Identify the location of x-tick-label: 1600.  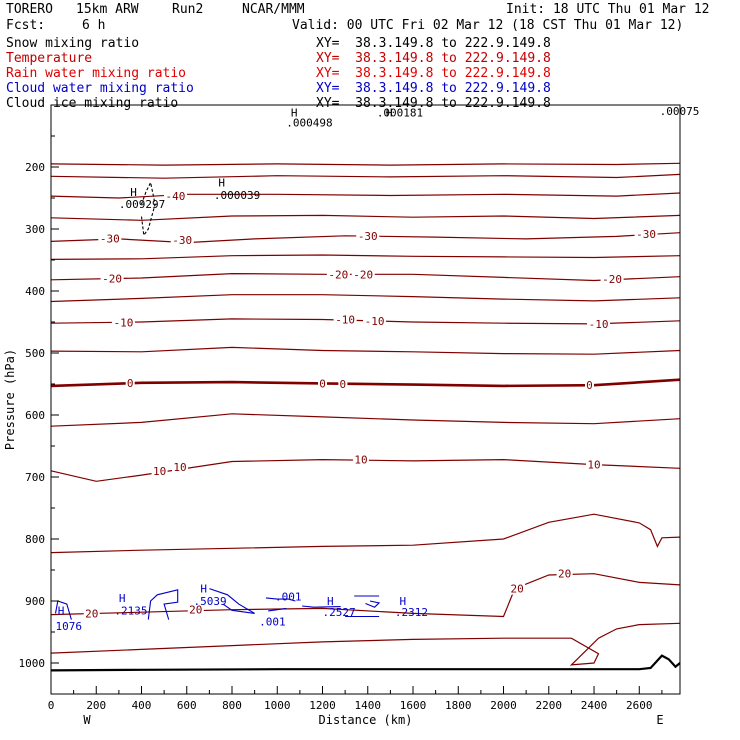
(413, 705).